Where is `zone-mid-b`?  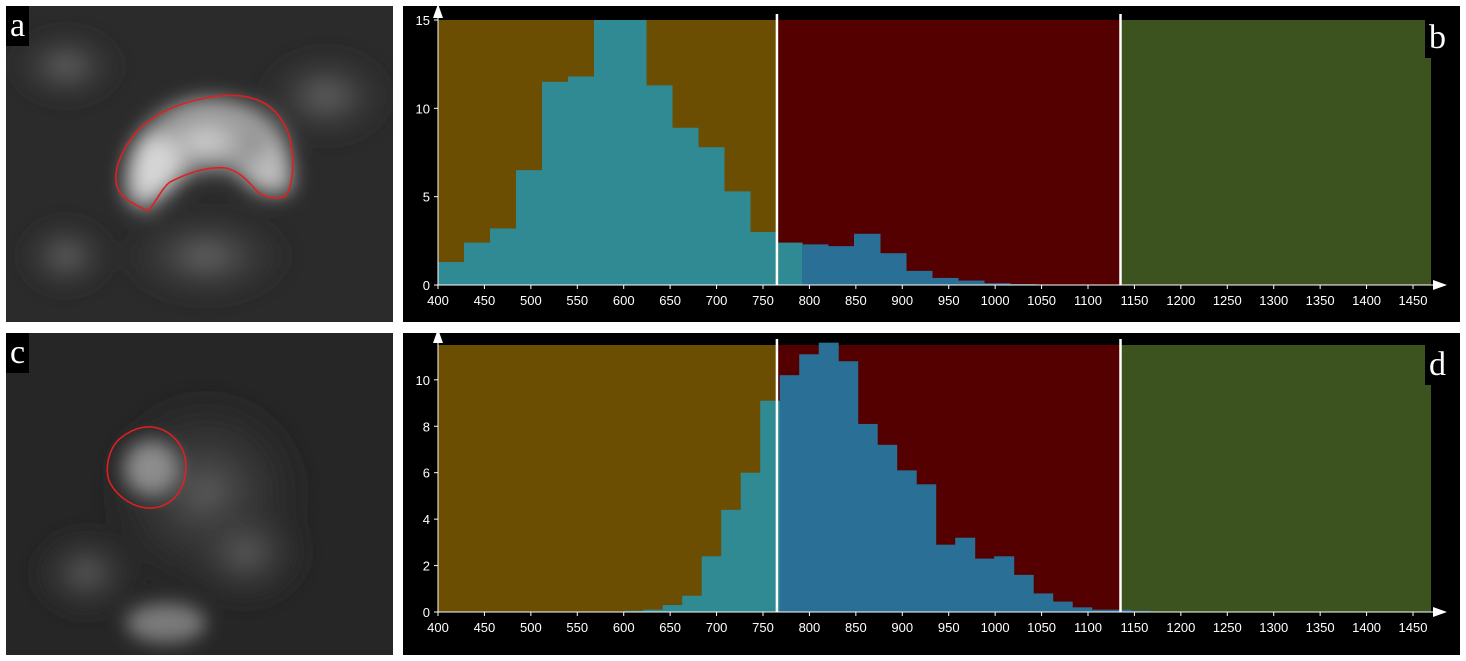 zone-mid-b is located at coordinates (948, 152).